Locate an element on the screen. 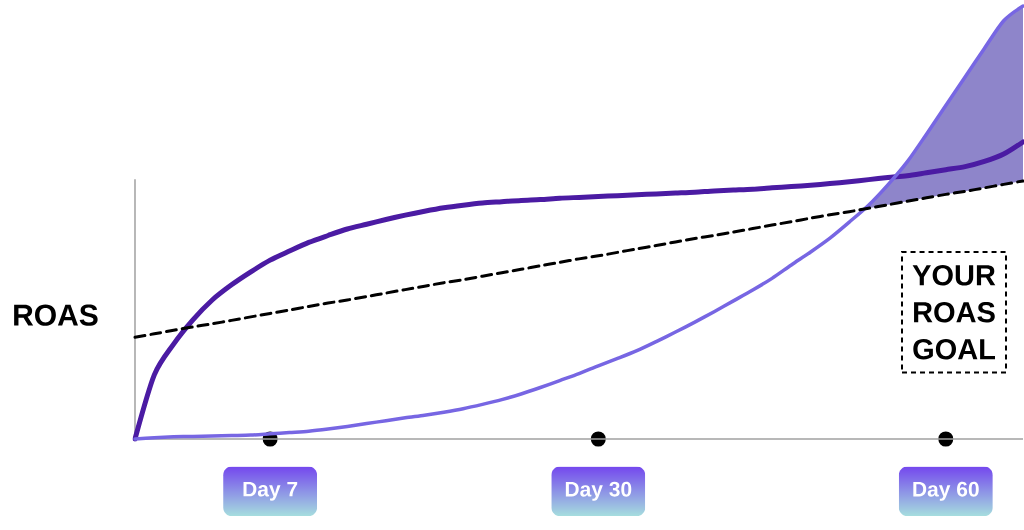  text: YOUR ROAS GOAL is located at coordinates (954, 312).